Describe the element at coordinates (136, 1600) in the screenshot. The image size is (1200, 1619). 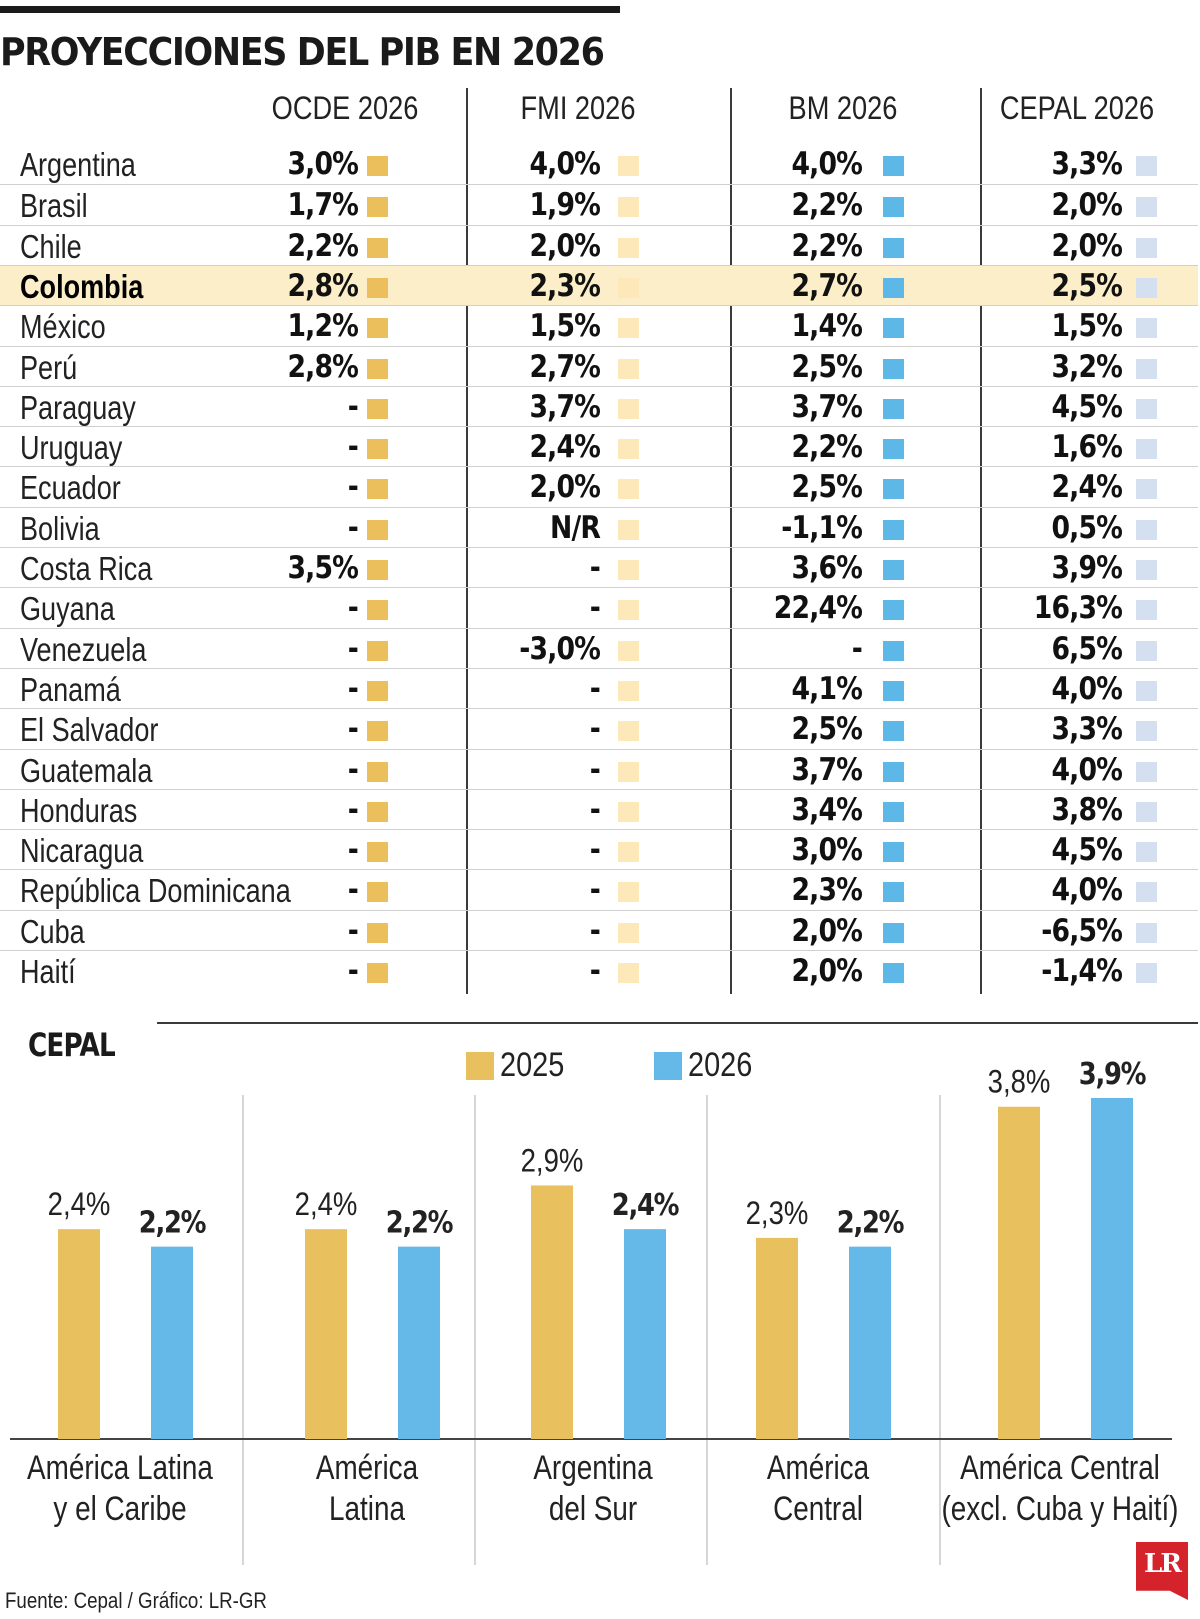
I see `source-note: Fuente: Cepal / Gráfico: LR-GR` at that location.